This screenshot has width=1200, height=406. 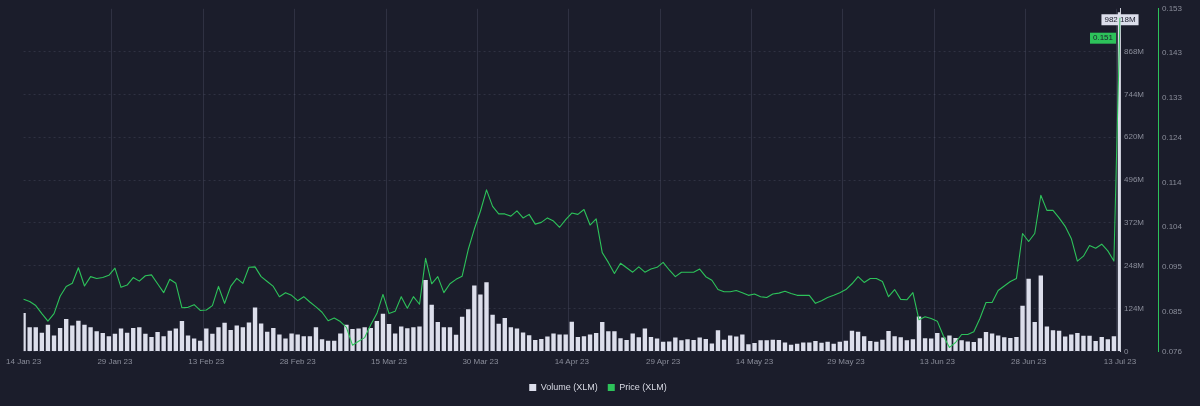 What do you see at coordinates (1029, 362) in the screenshot?
I see `x-tick-label: 28 Jun 23` at bounding box center [1029, 362].